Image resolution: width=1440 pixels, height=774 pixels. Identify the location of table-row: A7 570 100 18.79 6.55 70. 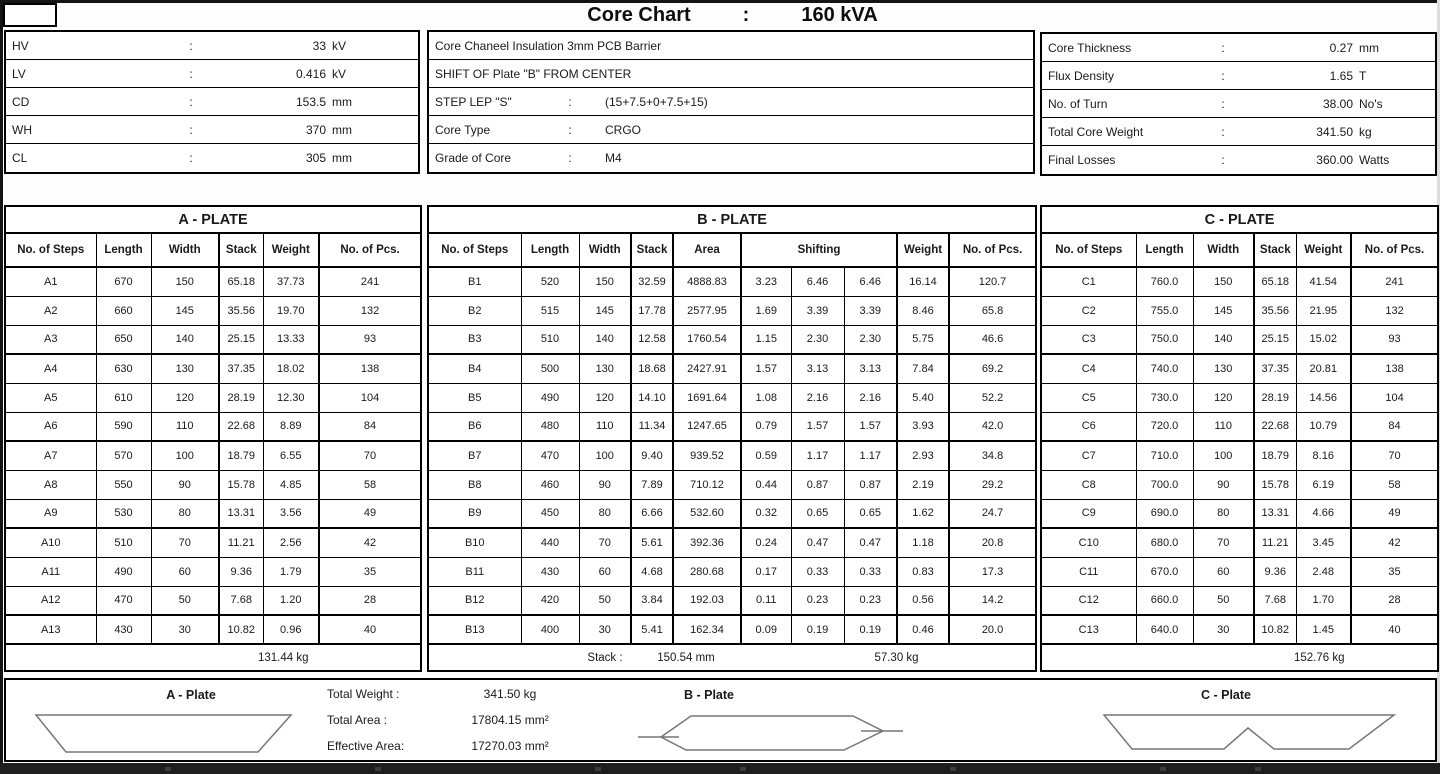
(213, 455).